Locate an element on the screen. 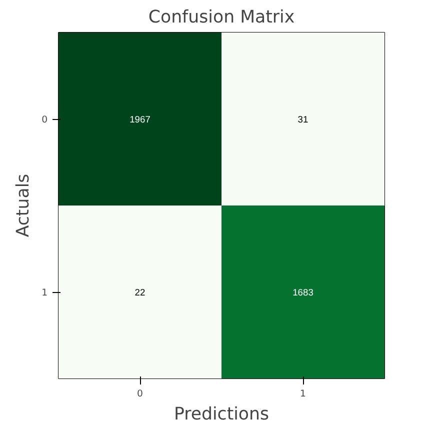 This screenshot has height=432, width=432. x-axis-title: Predictions is located at coordinates (222, 414).